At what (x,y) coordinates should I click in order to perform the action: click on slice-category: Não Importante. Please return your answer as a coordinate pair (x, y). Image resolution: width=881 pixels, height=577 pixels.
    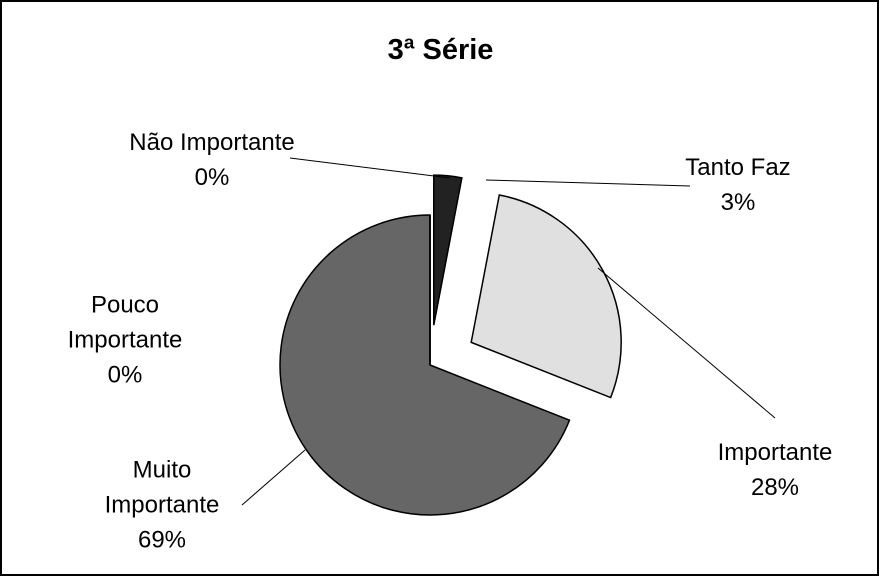
    Looking at the image, I should click on (212, 142).